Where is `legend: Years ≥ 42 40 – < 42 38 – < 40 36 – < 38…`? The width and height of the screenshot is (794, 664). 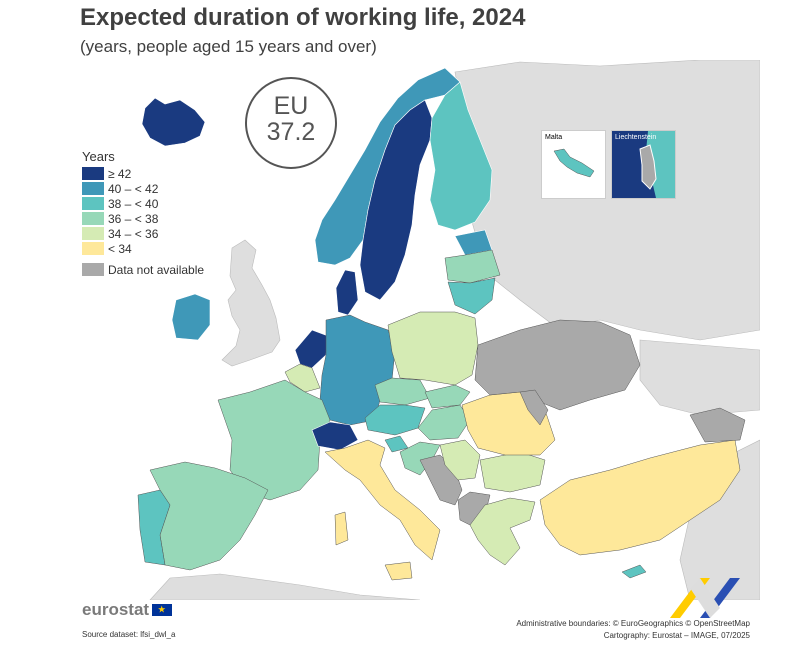 legend: Years ≥ 42 40 – < 42 38 – < 40 36 – < 38… is located at coordinates (143, 213).